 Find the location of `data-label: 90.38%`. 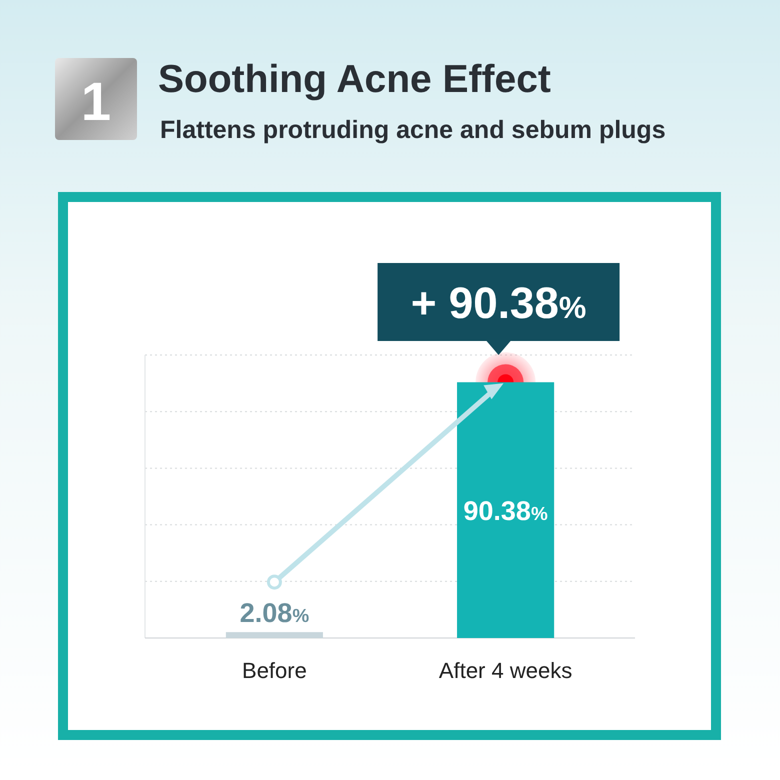

data-label: 90.38% is located at coordinates (505, 511).